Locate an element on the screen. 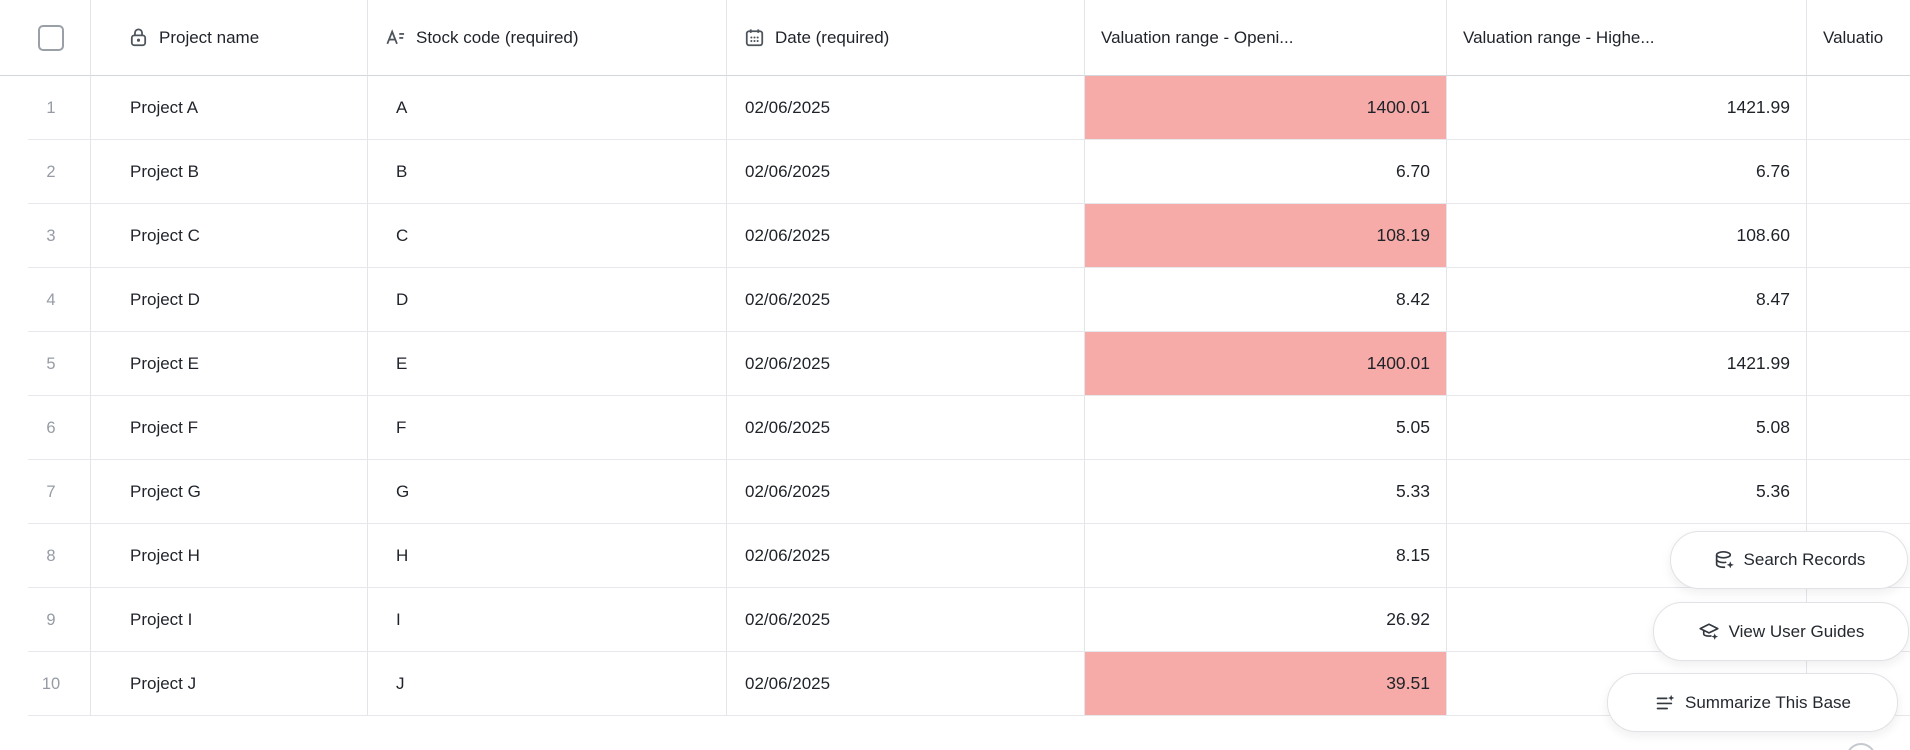 Image resolution: width=1910 pixels, height=750 pixels. table-row: 9 Project I I 02/06/2025 26.92 is located at coordinates (955, 620).